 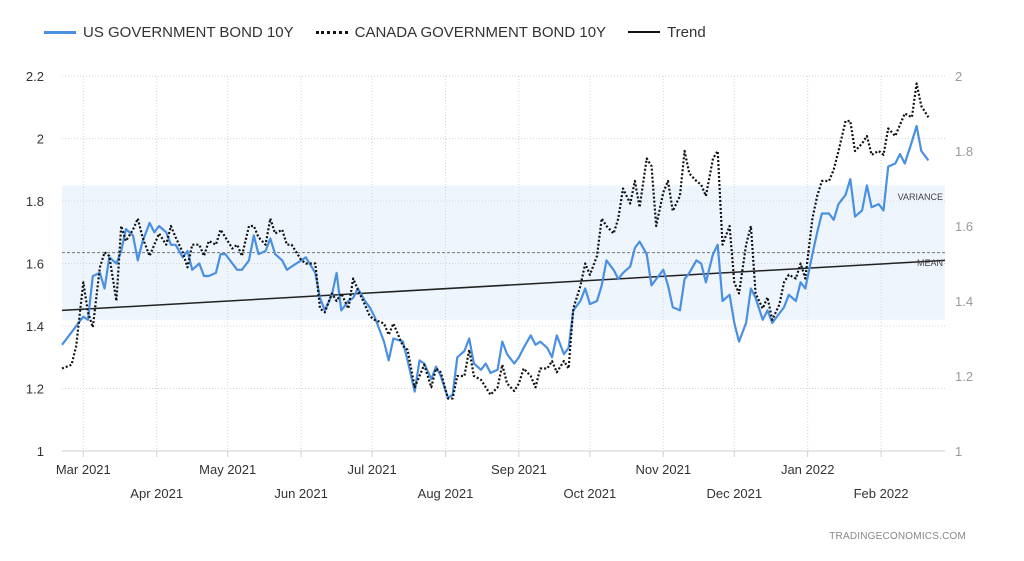 I want to click on y-left-tick-label: 1.6, so click(x=35, y=264).